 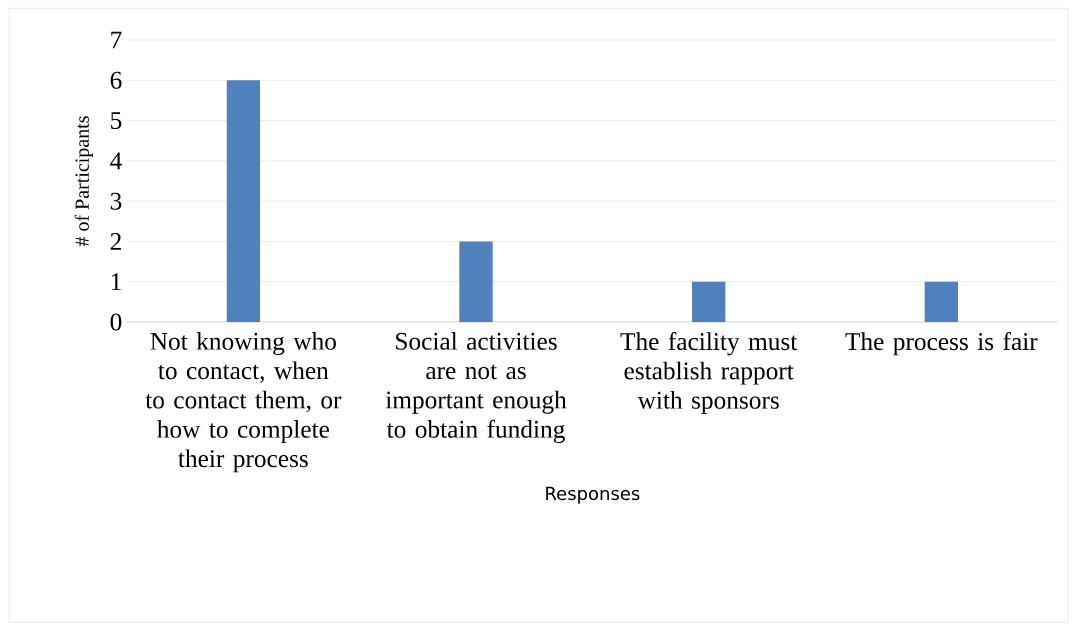 I want to click on y-tick-label: 2, so click(x=115, y=241).